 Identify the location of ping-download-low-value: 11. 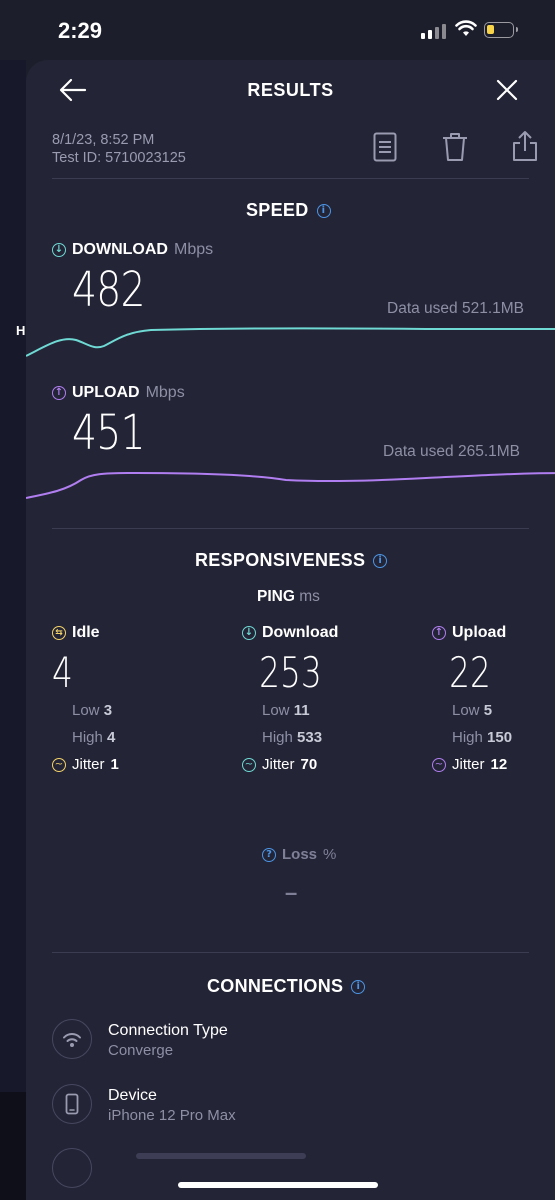
(301, 710).